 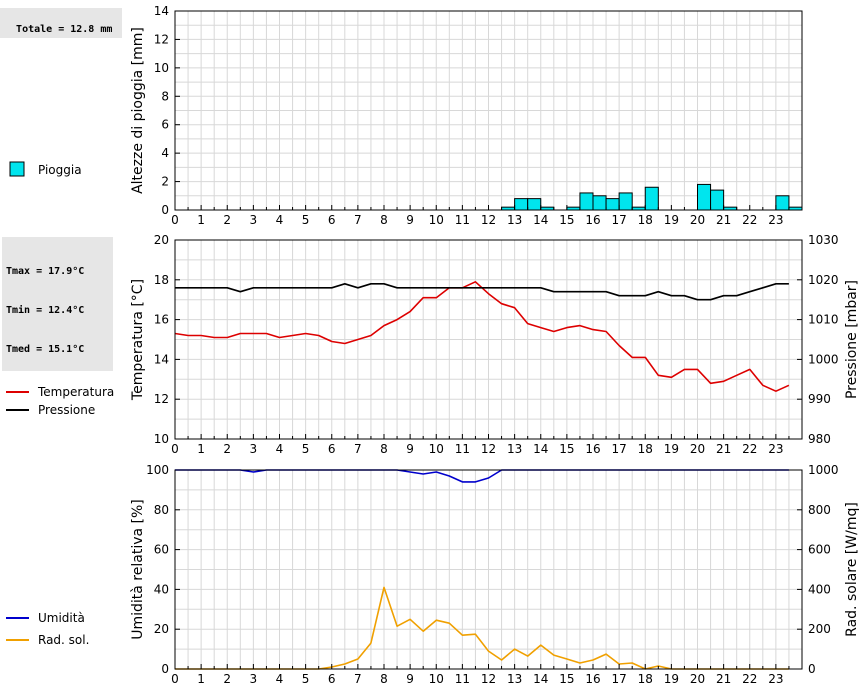 I want to click on y-right-tick-label: 600, so click(x=819, y=550).